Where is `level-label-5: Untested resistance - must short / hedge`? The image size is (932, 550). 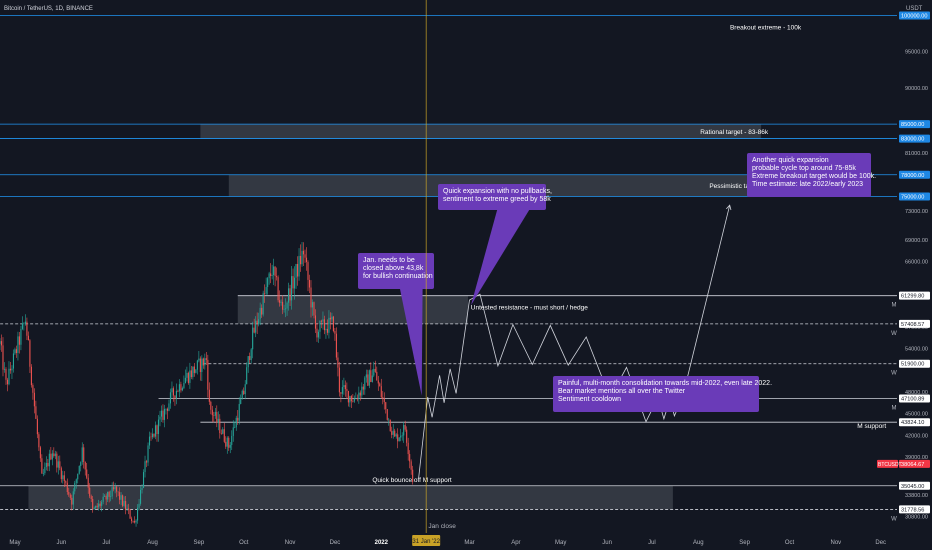
level-label-5: Untested resistance - must short / hedge is located at coordinates (529, 308).